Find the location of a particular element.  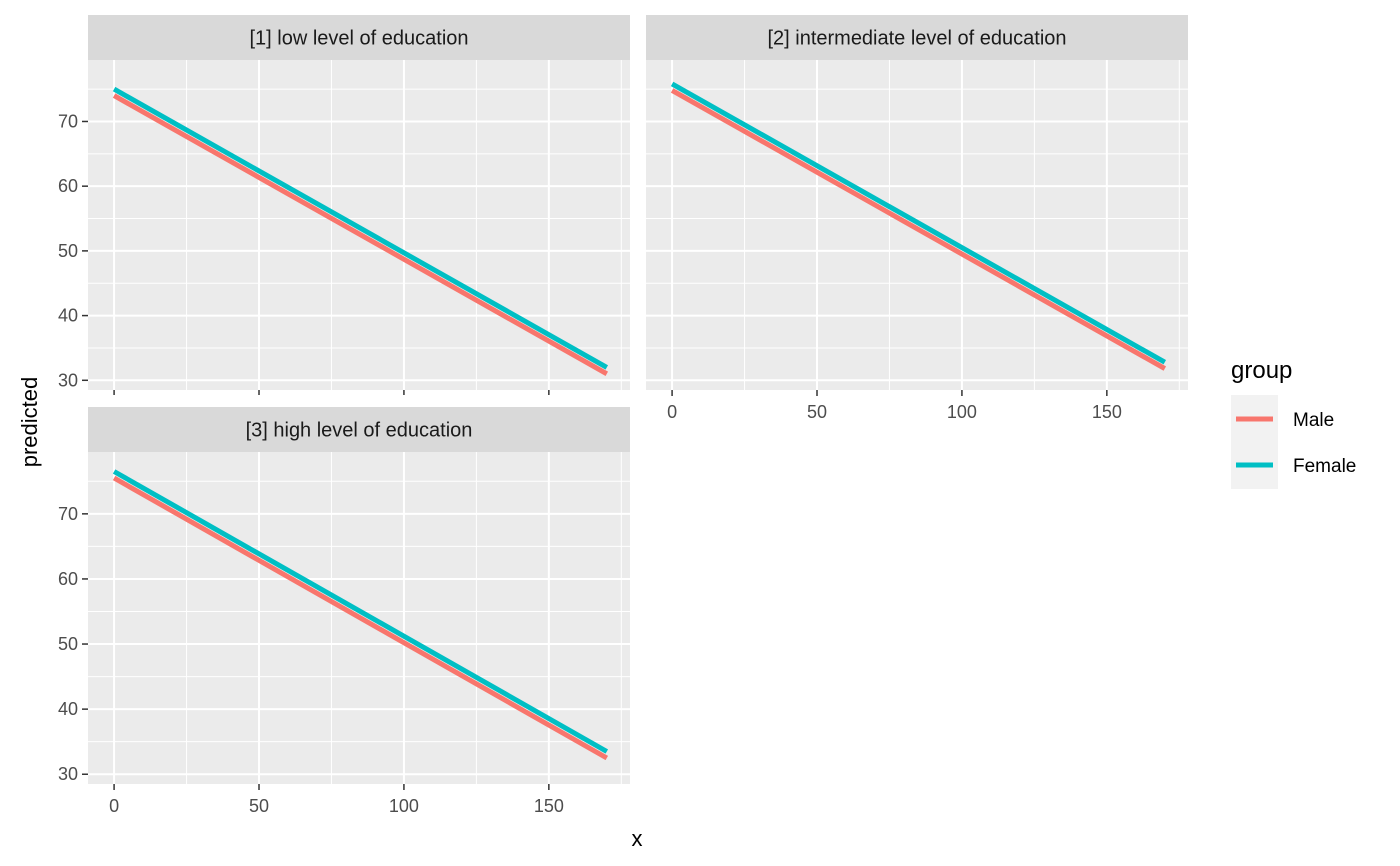

x-axis-title: x is located at coordinates (637, 838).